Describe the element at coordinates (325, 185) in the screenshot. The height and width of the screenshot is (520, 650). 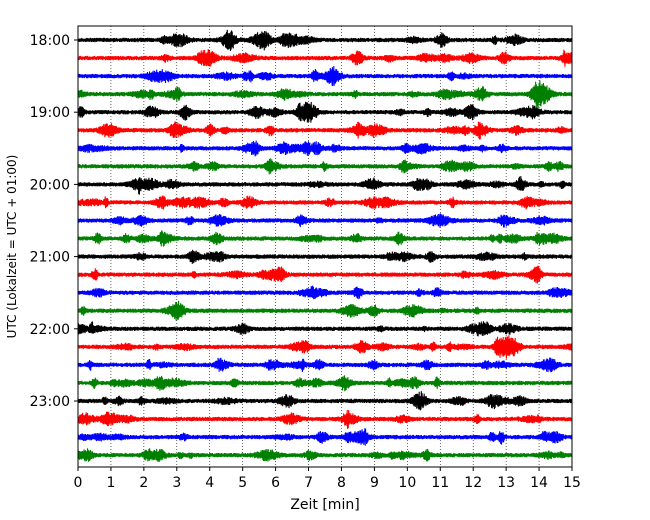
I see `trace-2000` at that location.